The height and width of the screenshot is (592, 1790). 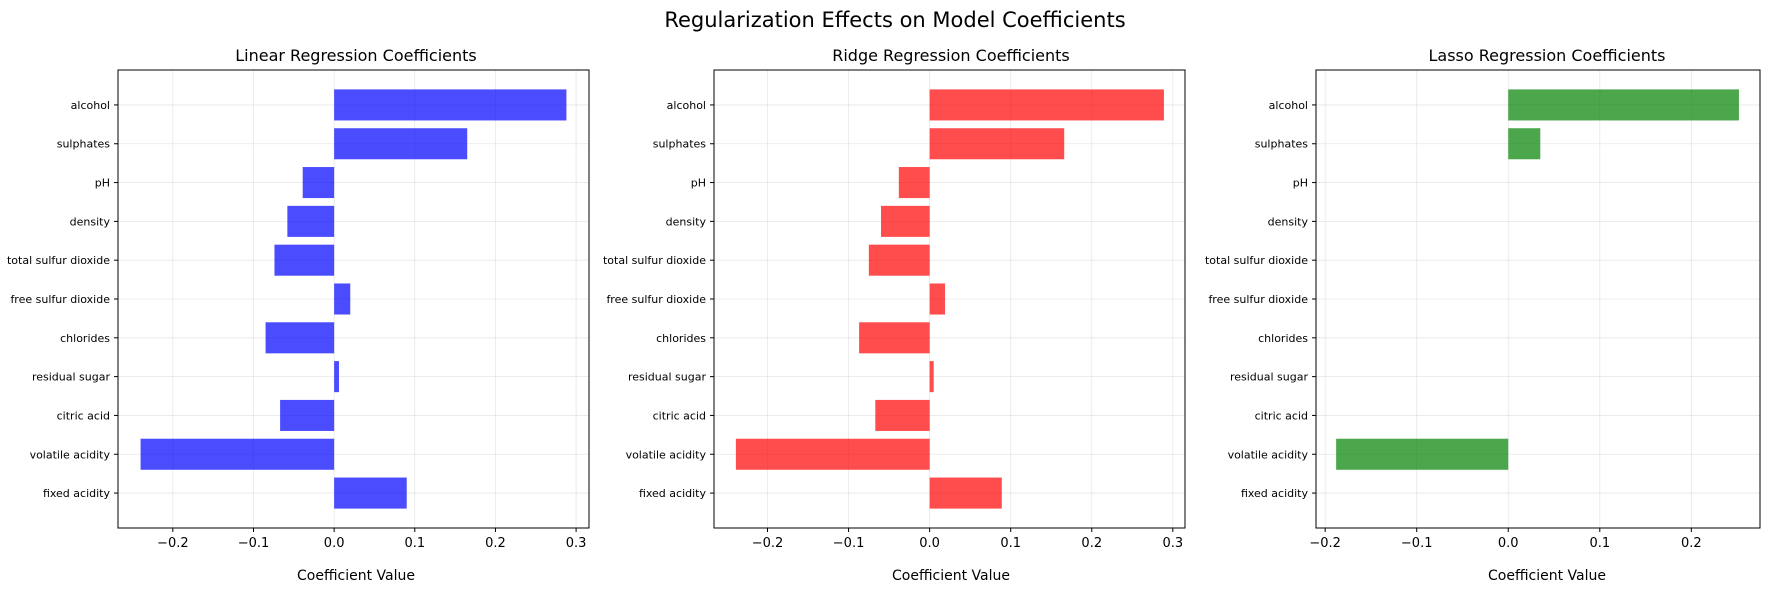 I want to click on panel-title: Lasso Regression Coefficients, so click(x=1547, y=55).